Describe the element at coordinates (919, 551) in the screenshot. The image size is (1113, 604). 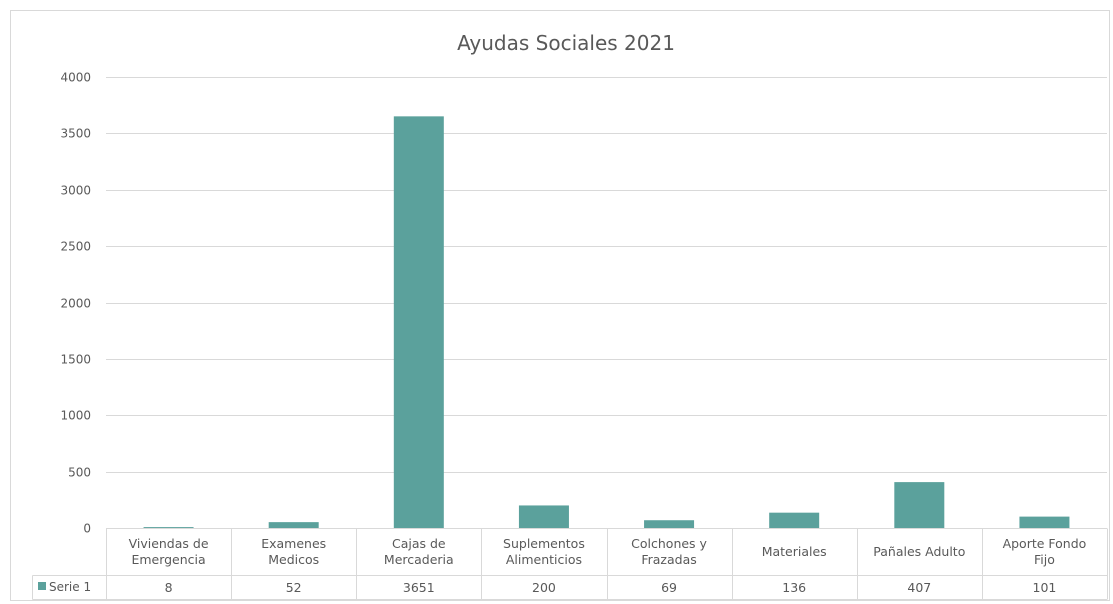
I see `x-category-label: Pañales Adulto` at that location.